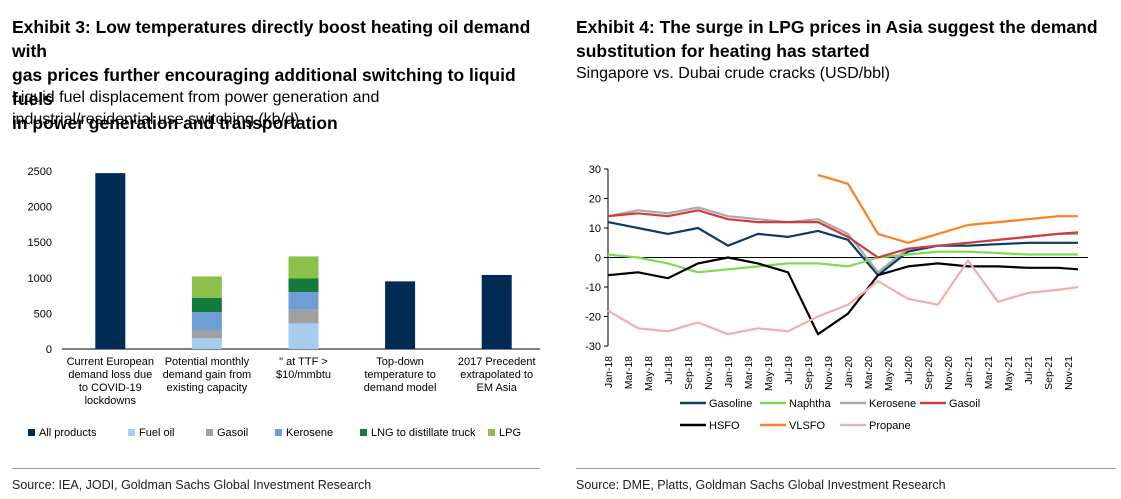  Describe the element at coordinates (809, 373) in the screenshot. I see `x-tick-label: Sep-19` at that location.